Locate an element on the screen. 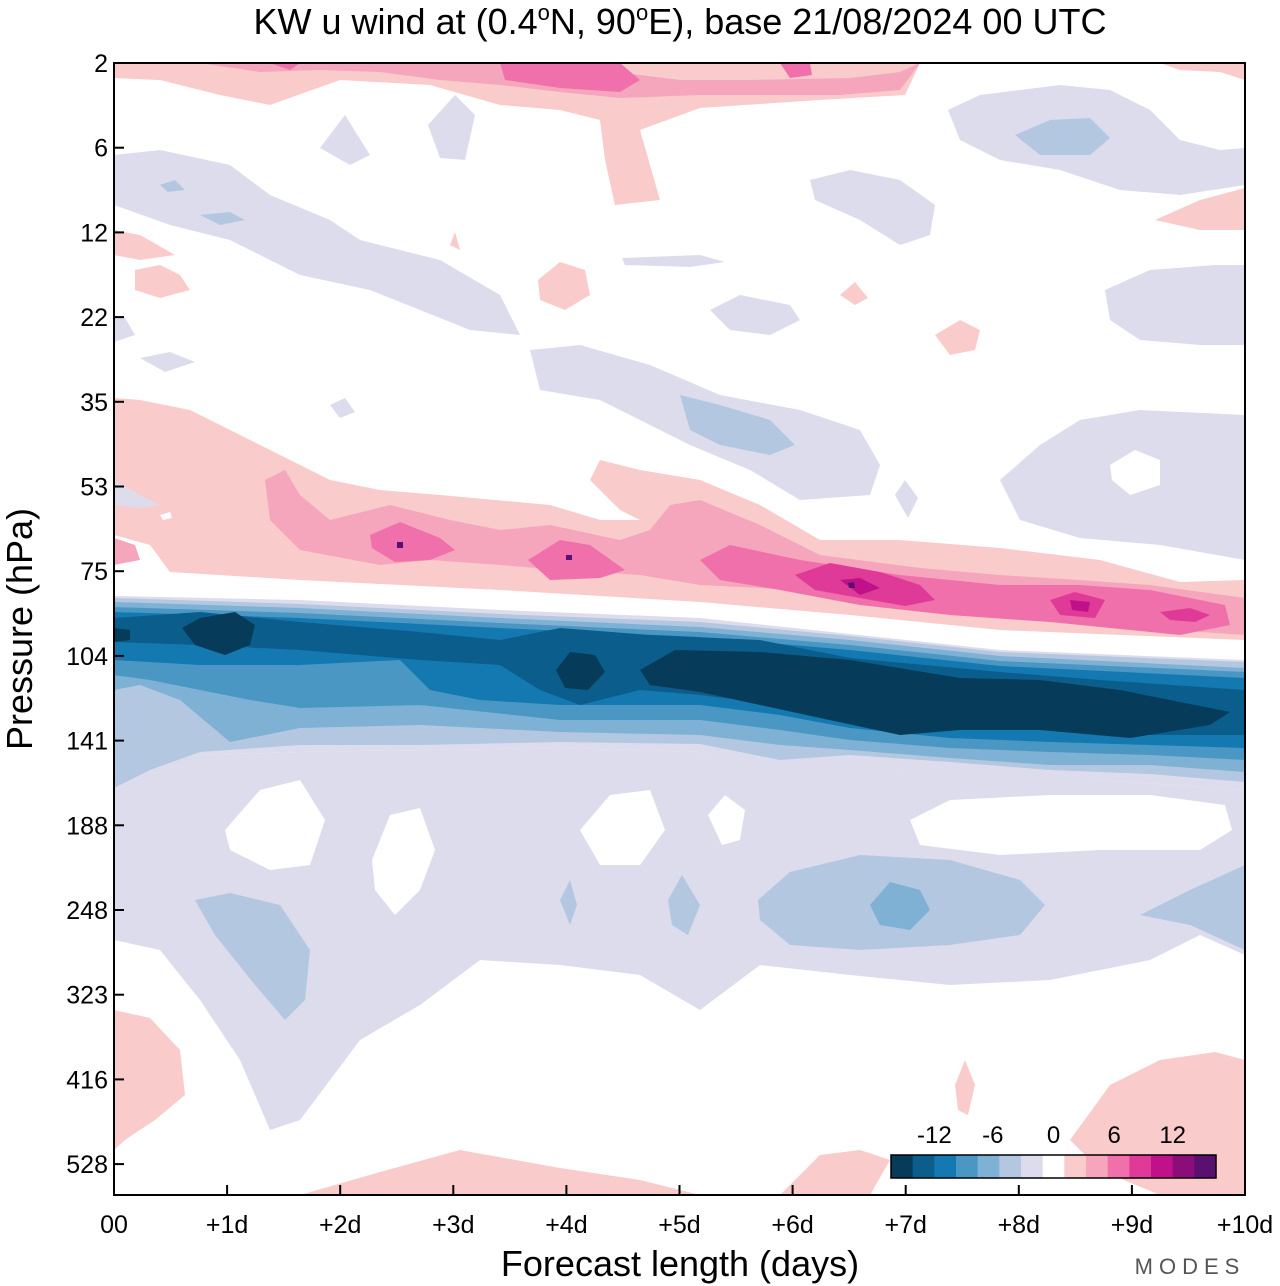  contour-neg9-lower is located at coordinates (900, 906).